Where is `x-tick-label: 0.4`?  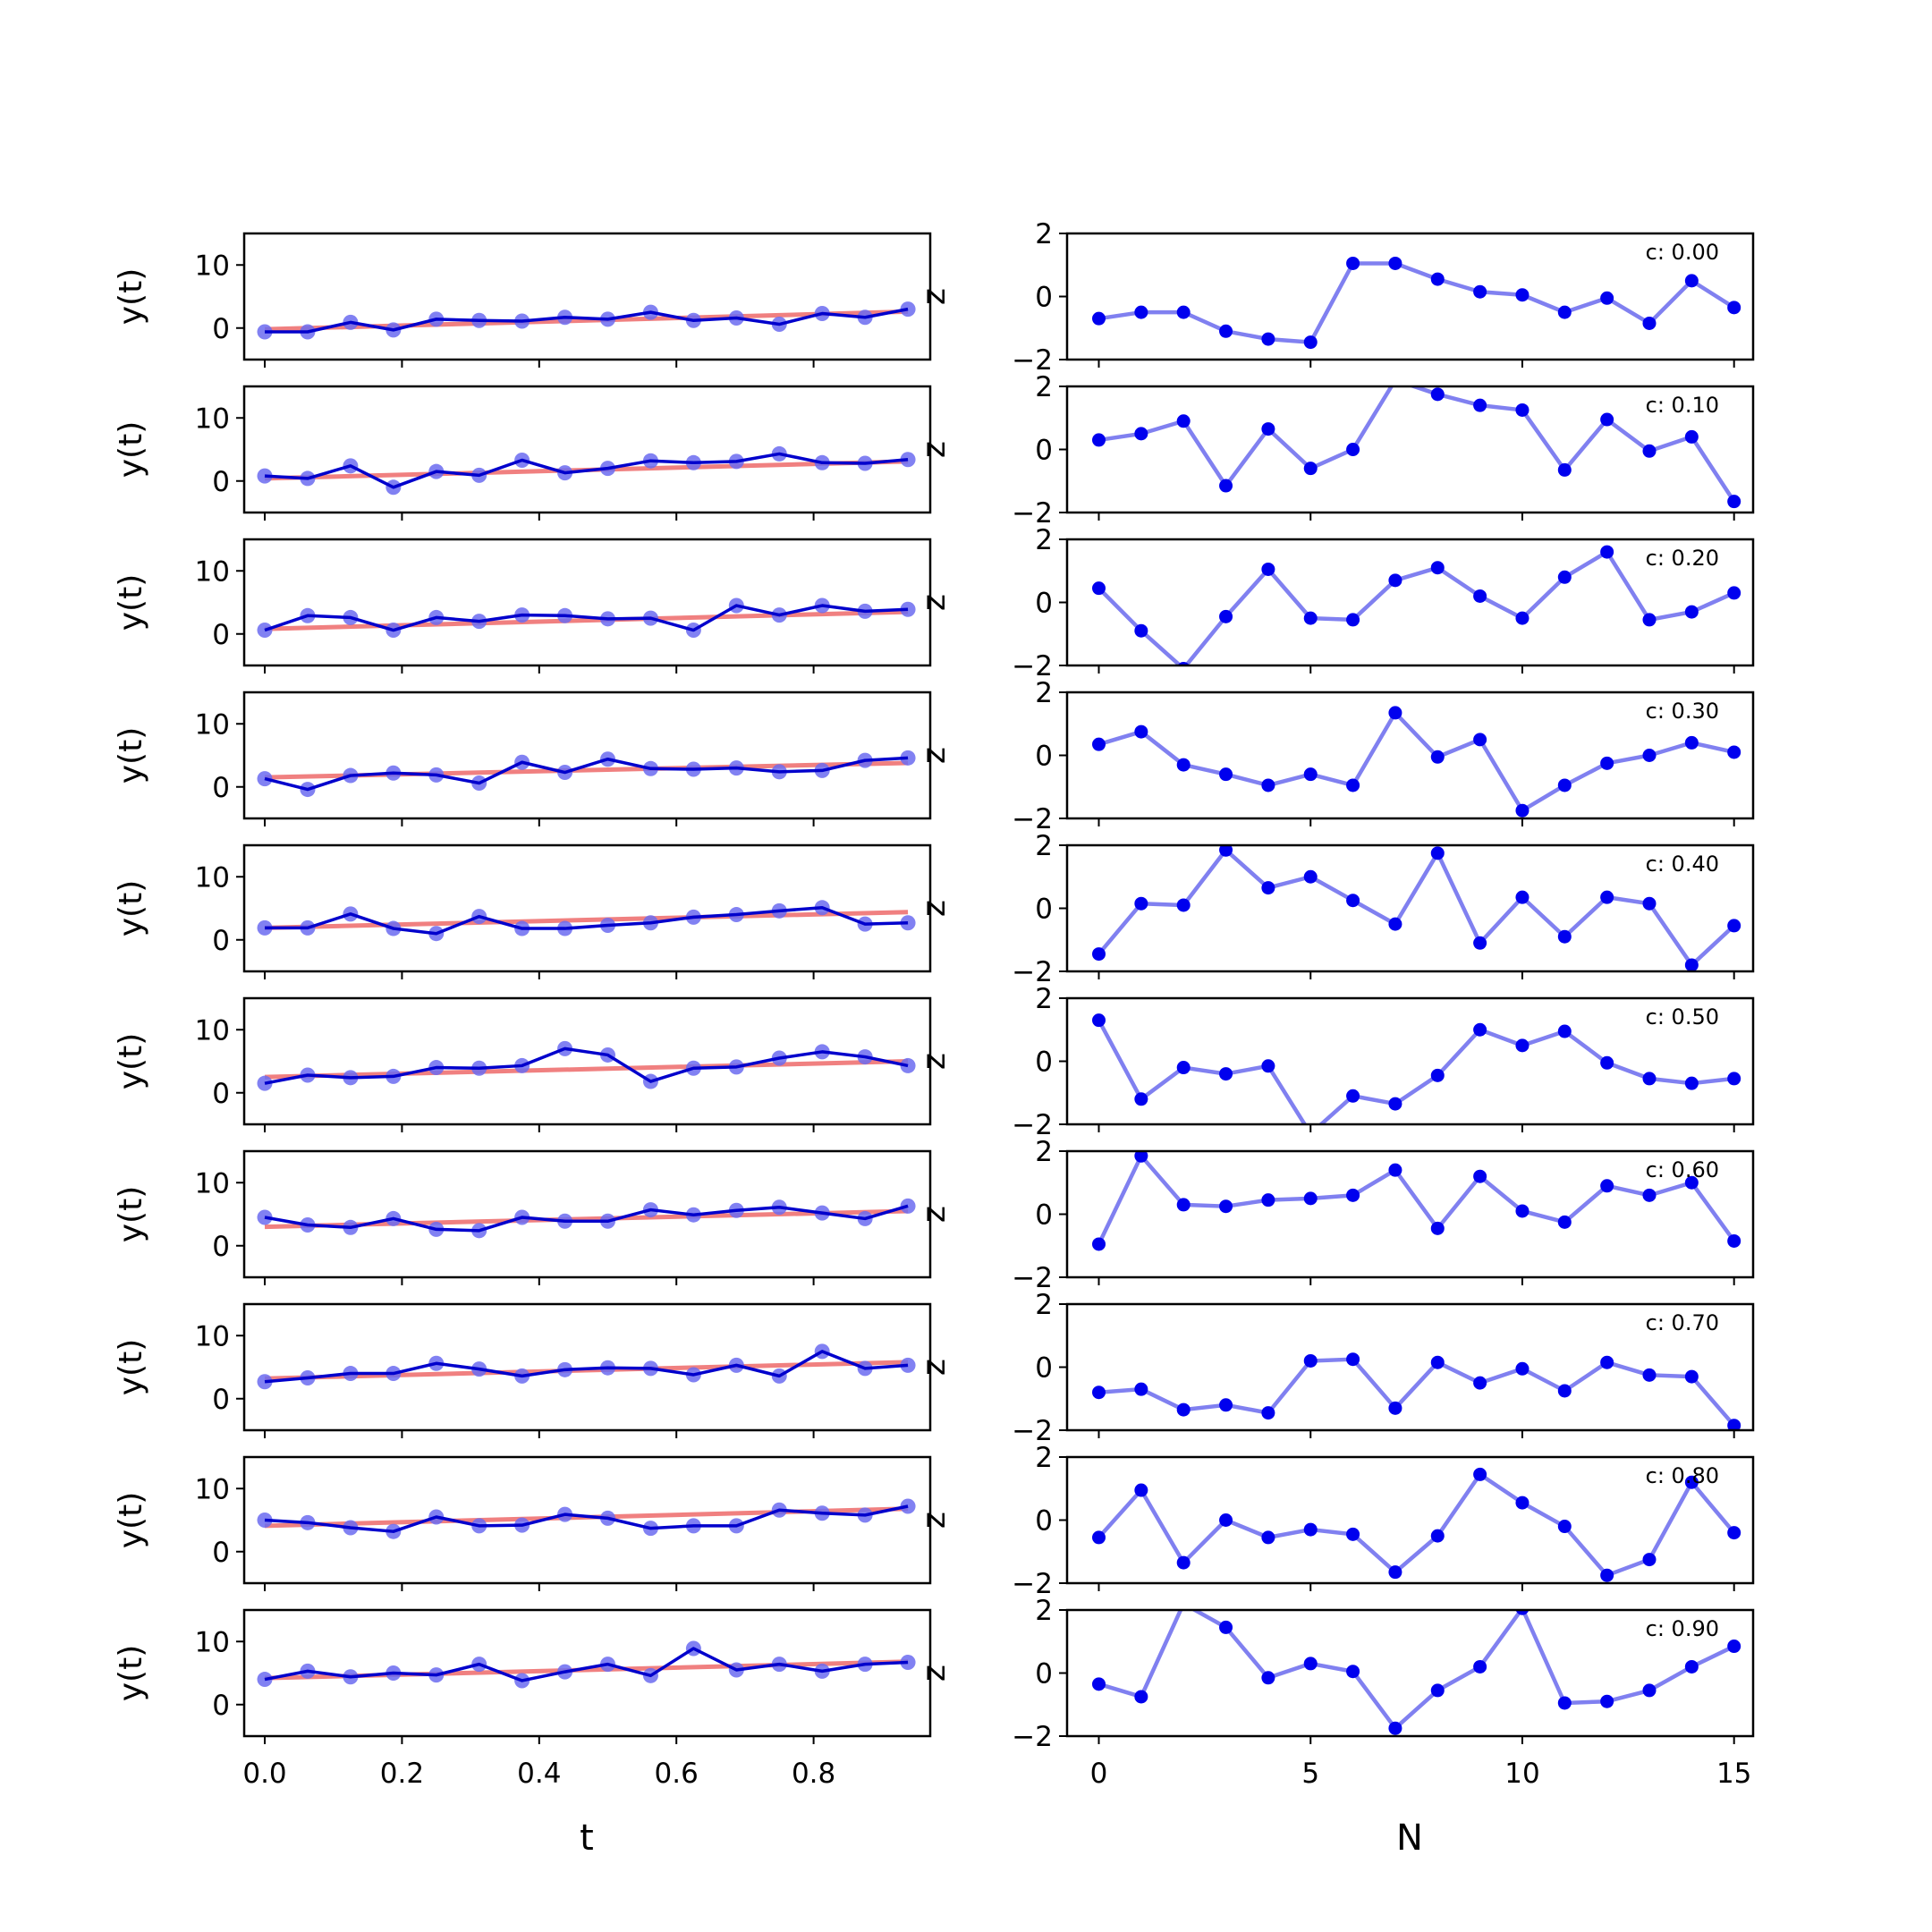 x-tick-label: 0.4 is located at coordinates (539, 1774).